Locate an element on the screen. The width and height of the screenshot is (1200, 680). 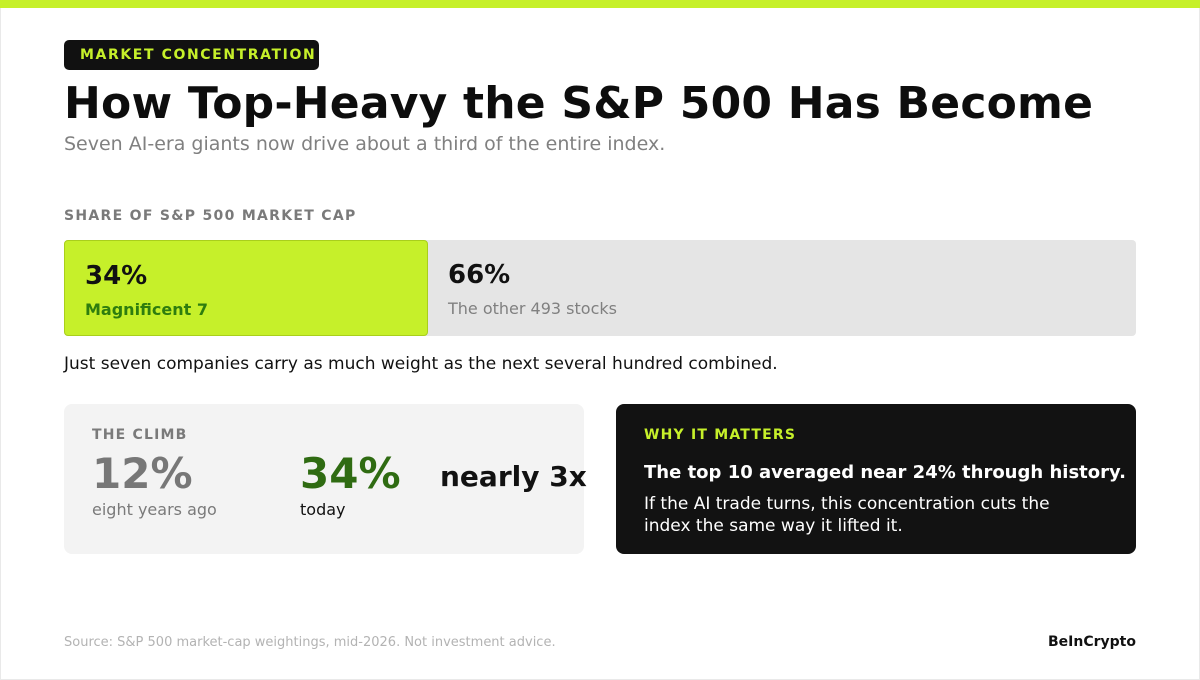
climb-now-block: 34% today is located at coordinates (350, 483).